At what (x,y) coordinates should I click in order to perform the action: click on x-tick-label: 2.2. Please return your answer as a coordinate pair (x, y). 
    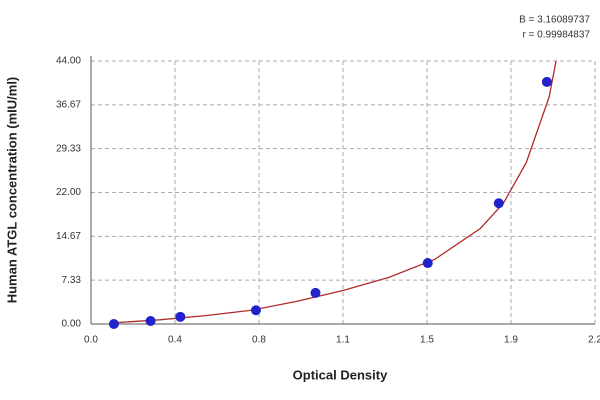
    Looking at the image, I should click on (594, 340).